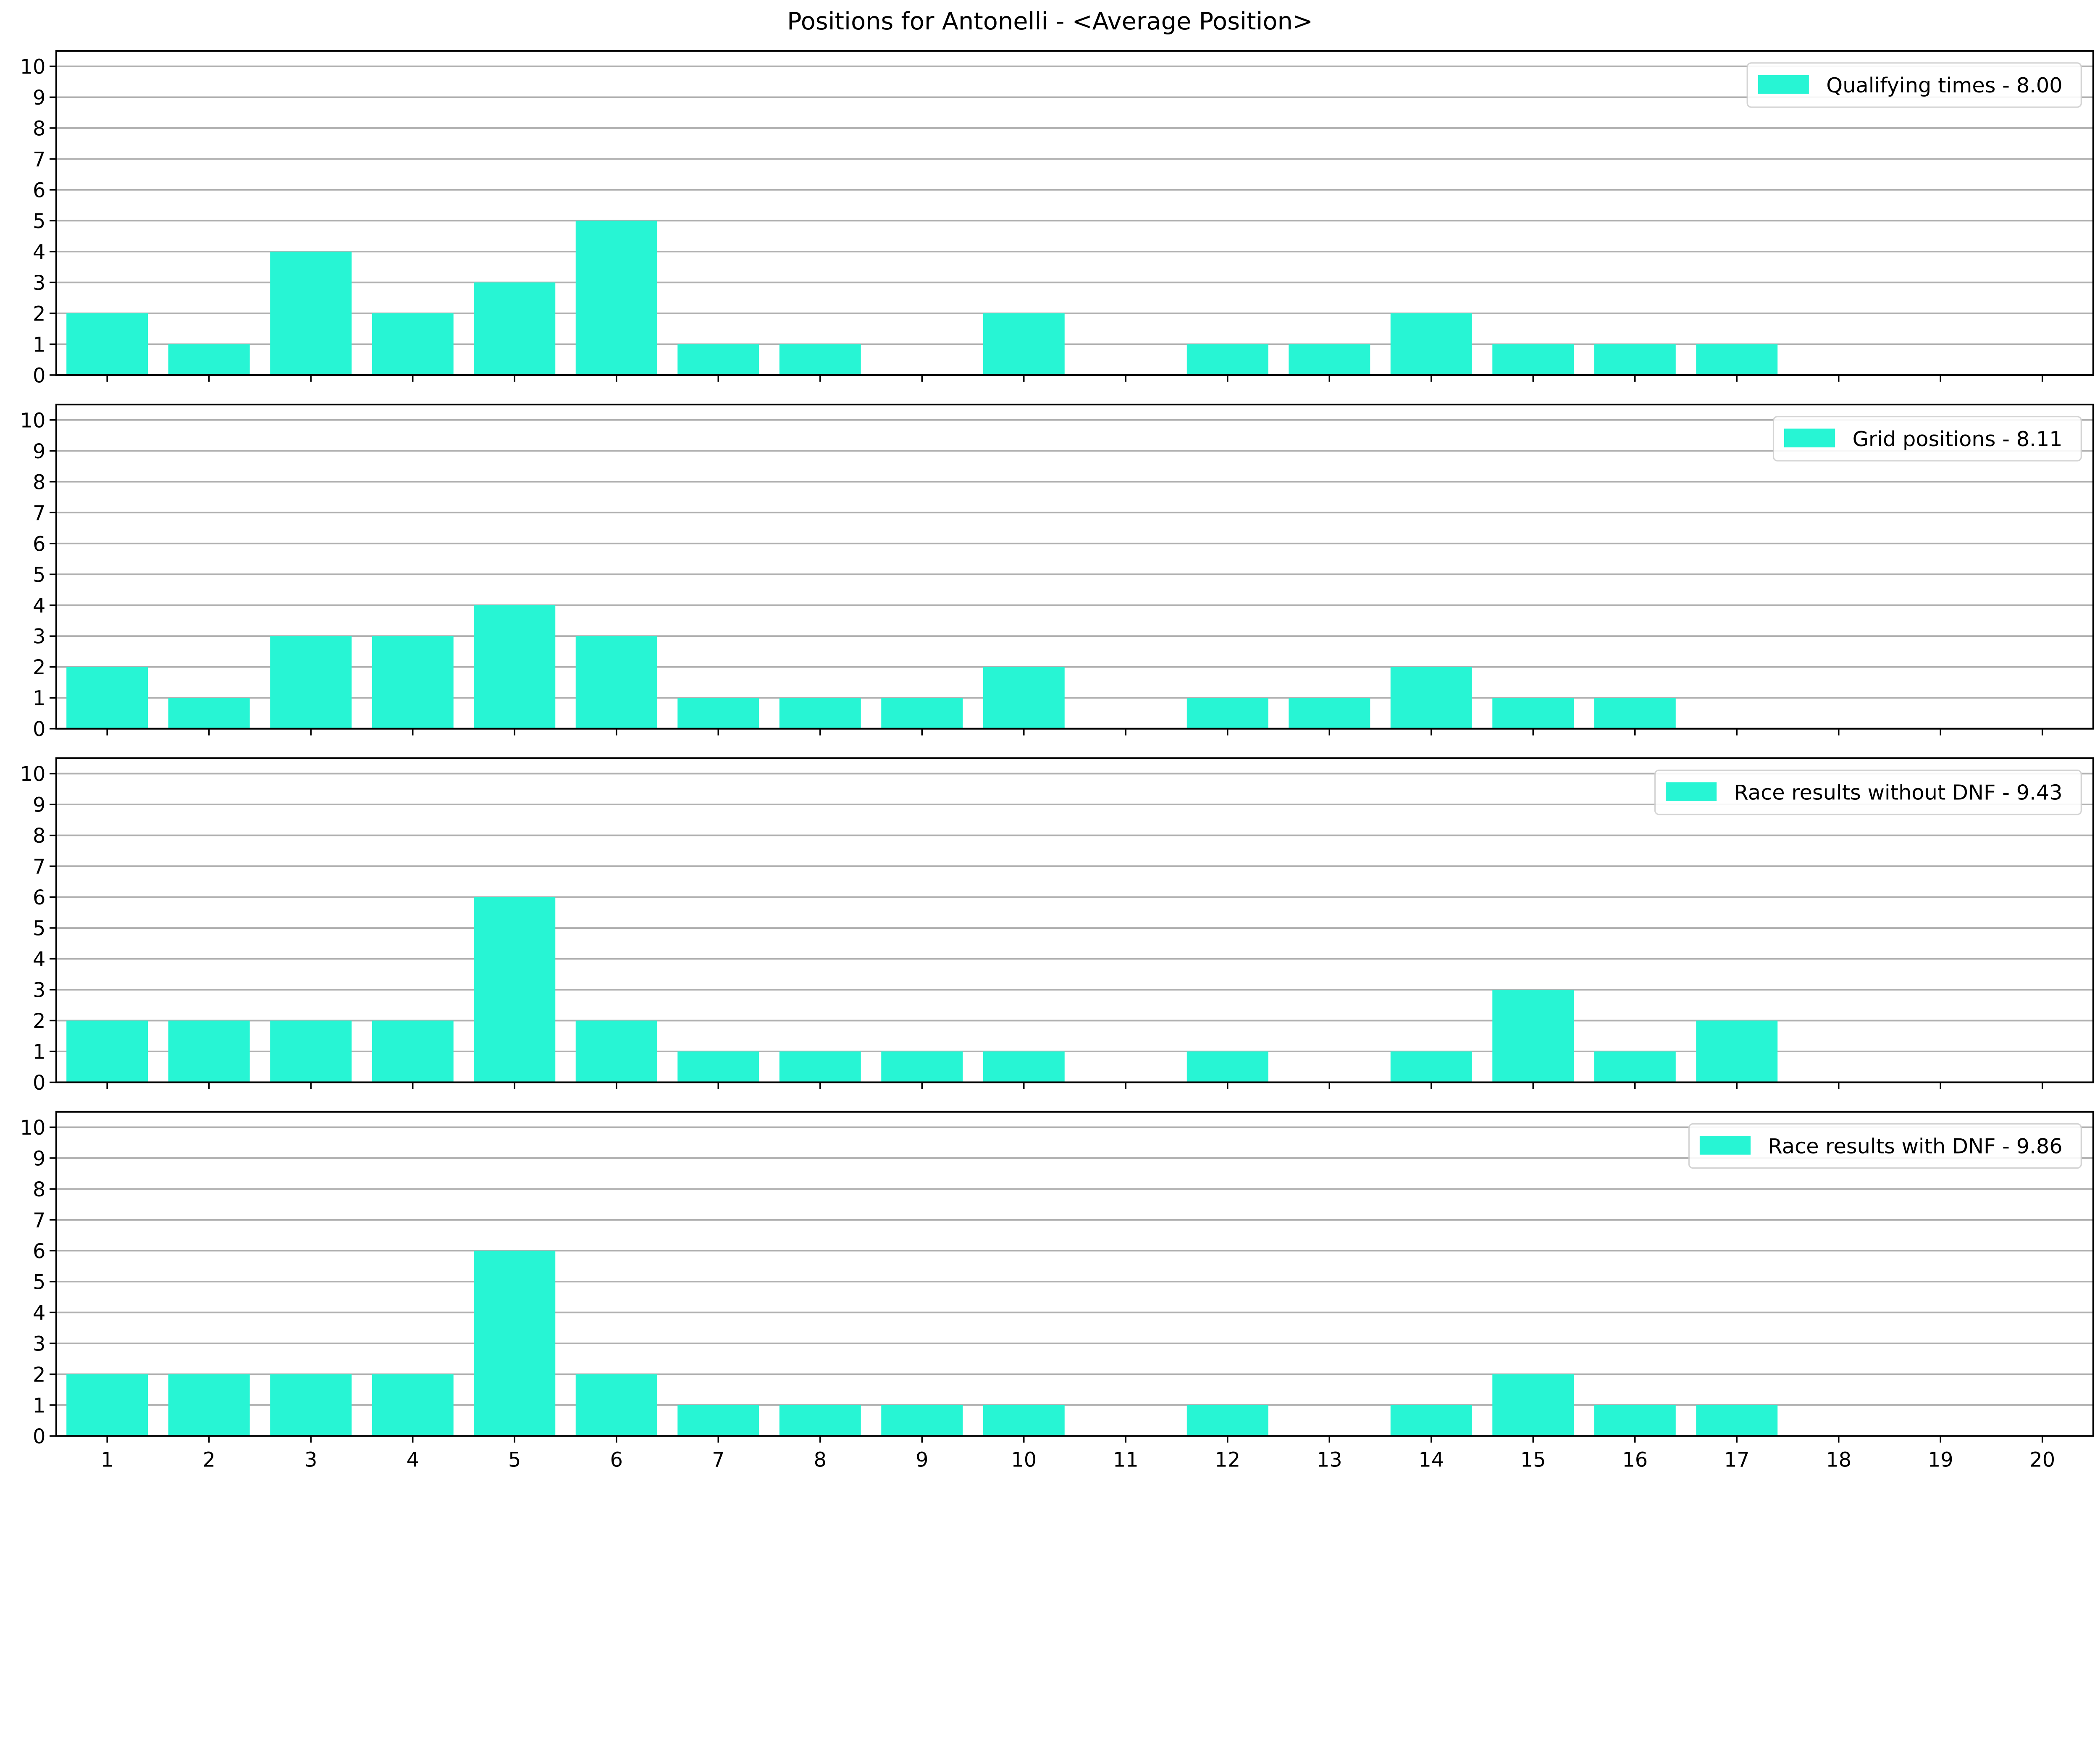 This screenshot has height=1737, width=2100. Describe the element at coordinates (1915, 1146) in the screenshot. I see `legend-label: Race results with DNF - 9.86` at that location.